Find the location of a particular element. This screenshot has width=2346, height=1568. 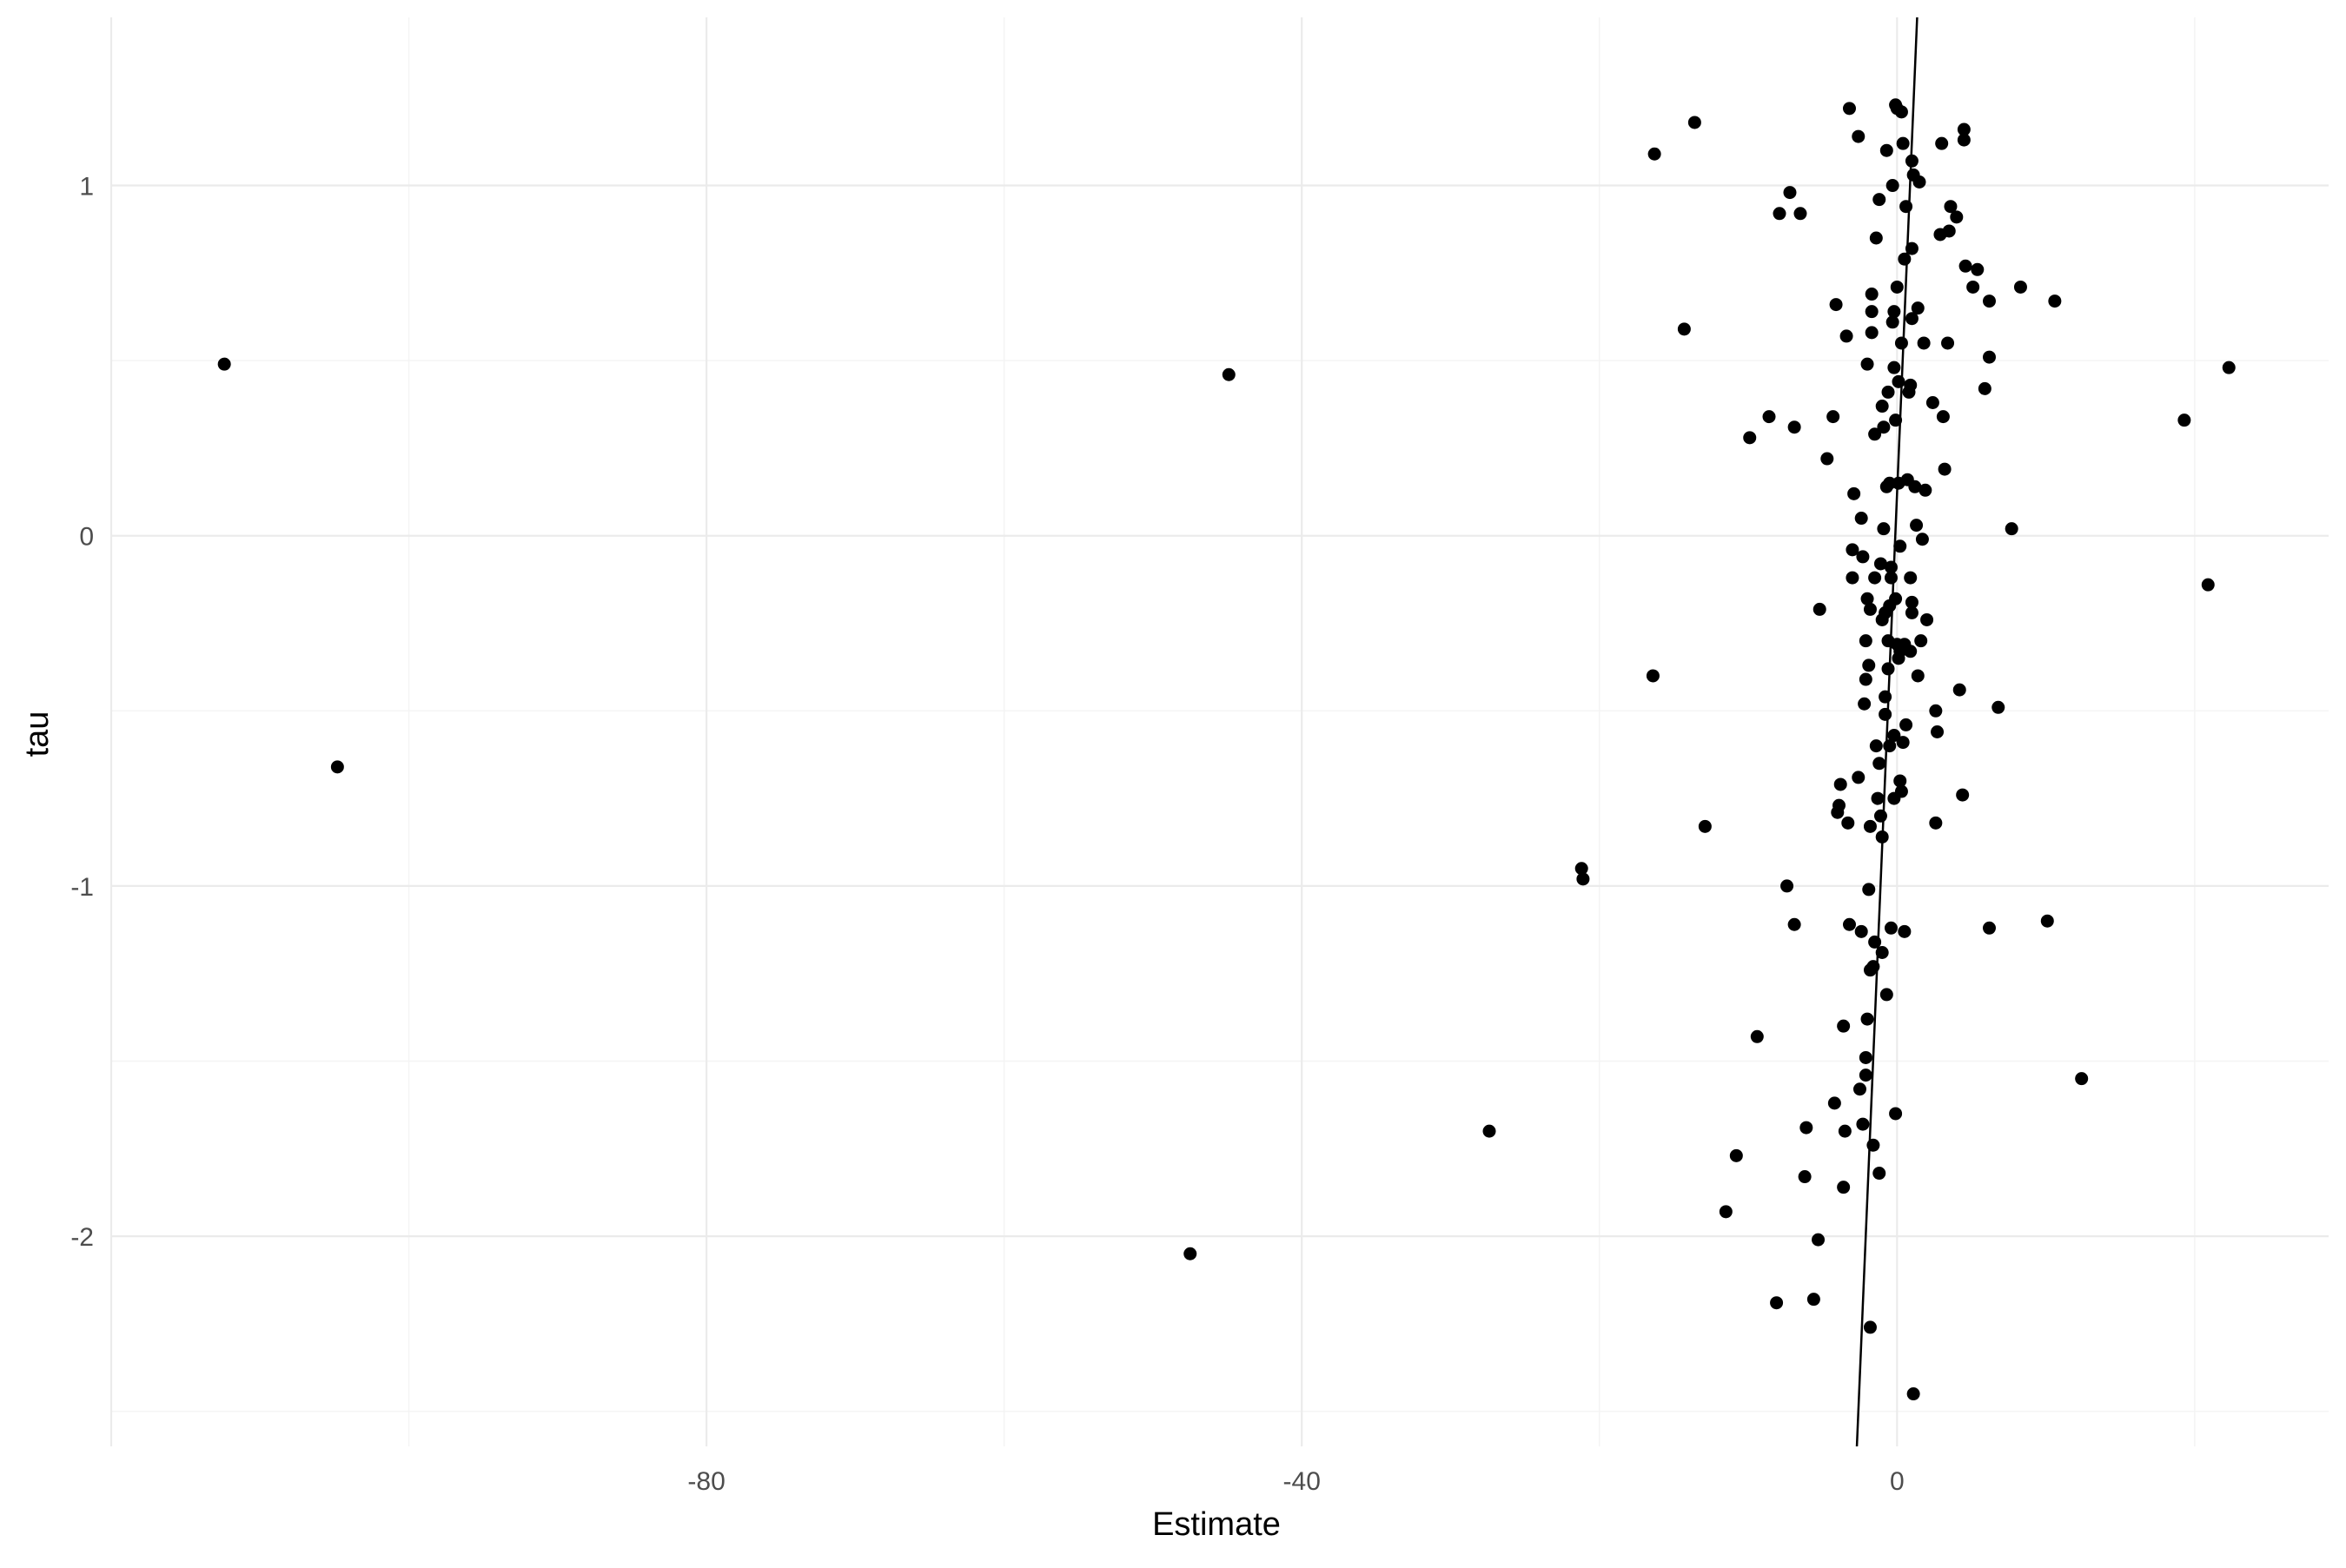

y-tick-label: -1 is located at coordinates (82, 887).